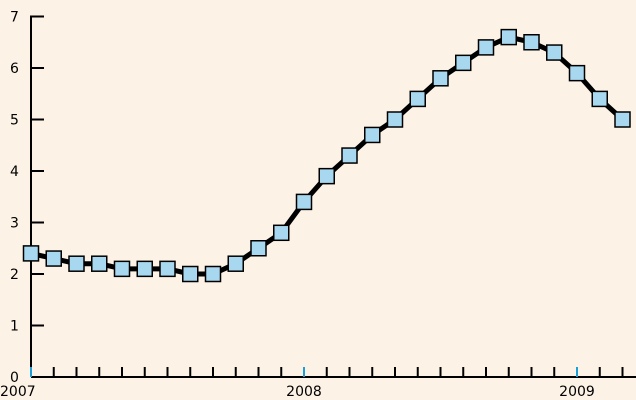  What do you see at coordinates (14, 69) in the screenshot?
I see `y-tick-label: 6` at bounding box center [14, 69].